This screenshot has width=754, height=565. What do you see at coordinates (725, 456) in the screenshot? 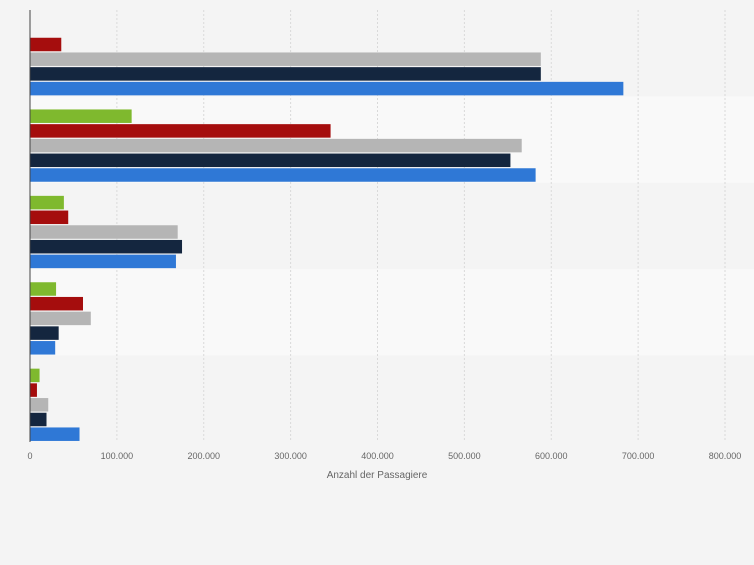
I see `x-tick-label: 800.000` at bounding box center [725, 456].